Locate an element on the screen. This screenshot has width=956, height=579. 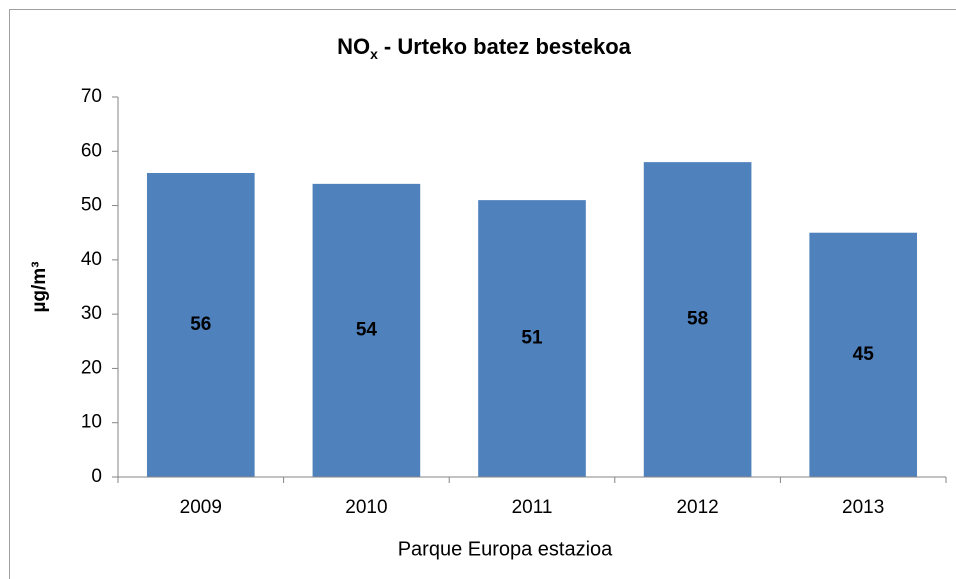
data-label: 58 is located at coordinates (697, 319).